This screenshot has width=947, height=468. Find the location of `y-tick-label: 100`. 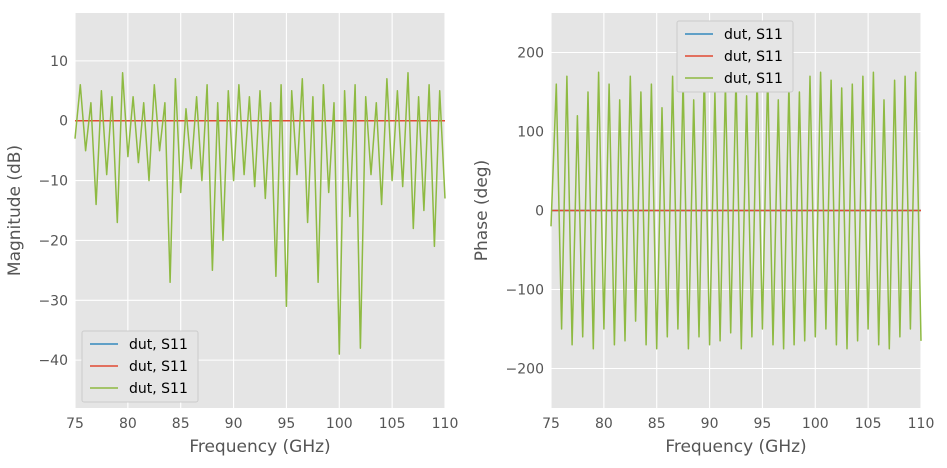

y-tick-label: 100 is located at coordinates (530, 133).